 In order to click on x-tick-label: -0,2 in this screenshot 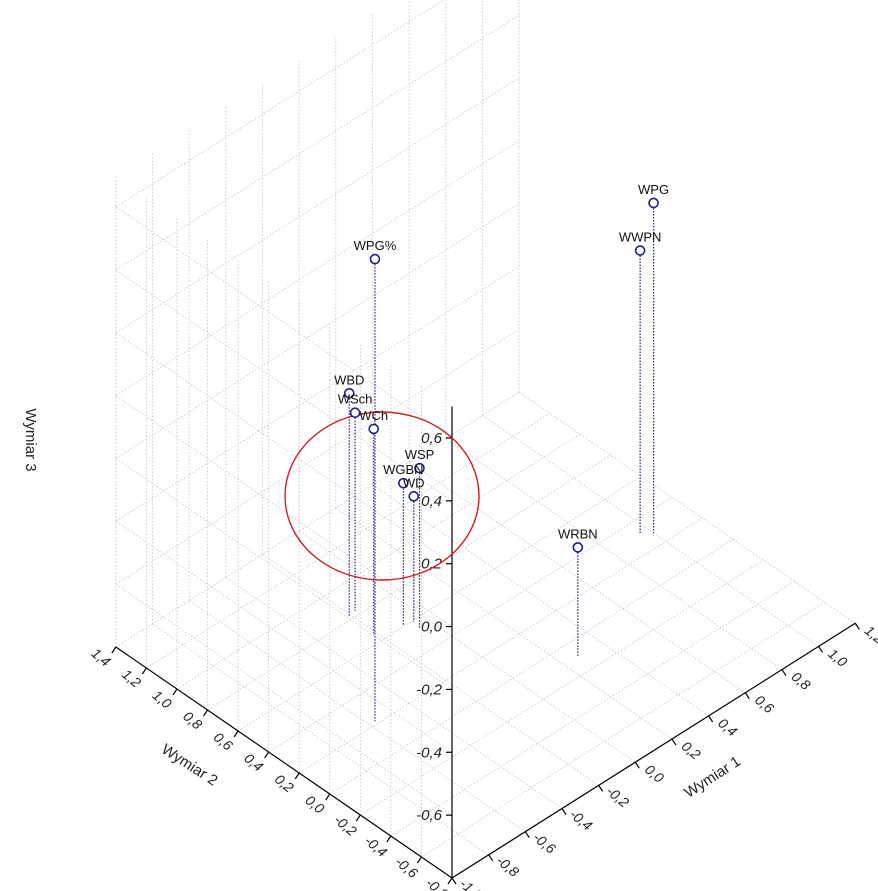, I will do `click(617, 797)`.